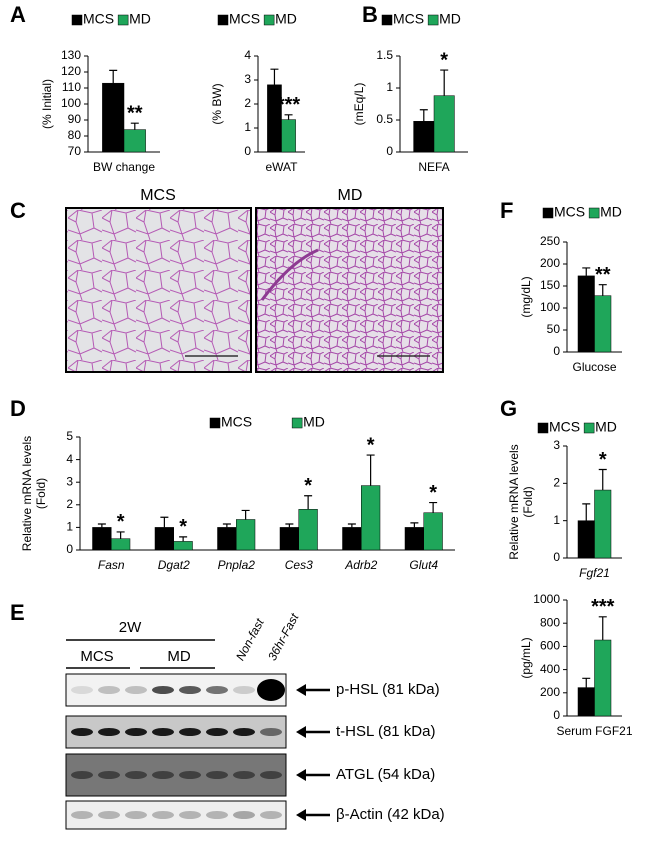 This screenshot has width=645, height=847. What do you see at coordinates (130, 627) in the screenshot?
I see `blot-group: 2W` at bounding box center [130, 627].